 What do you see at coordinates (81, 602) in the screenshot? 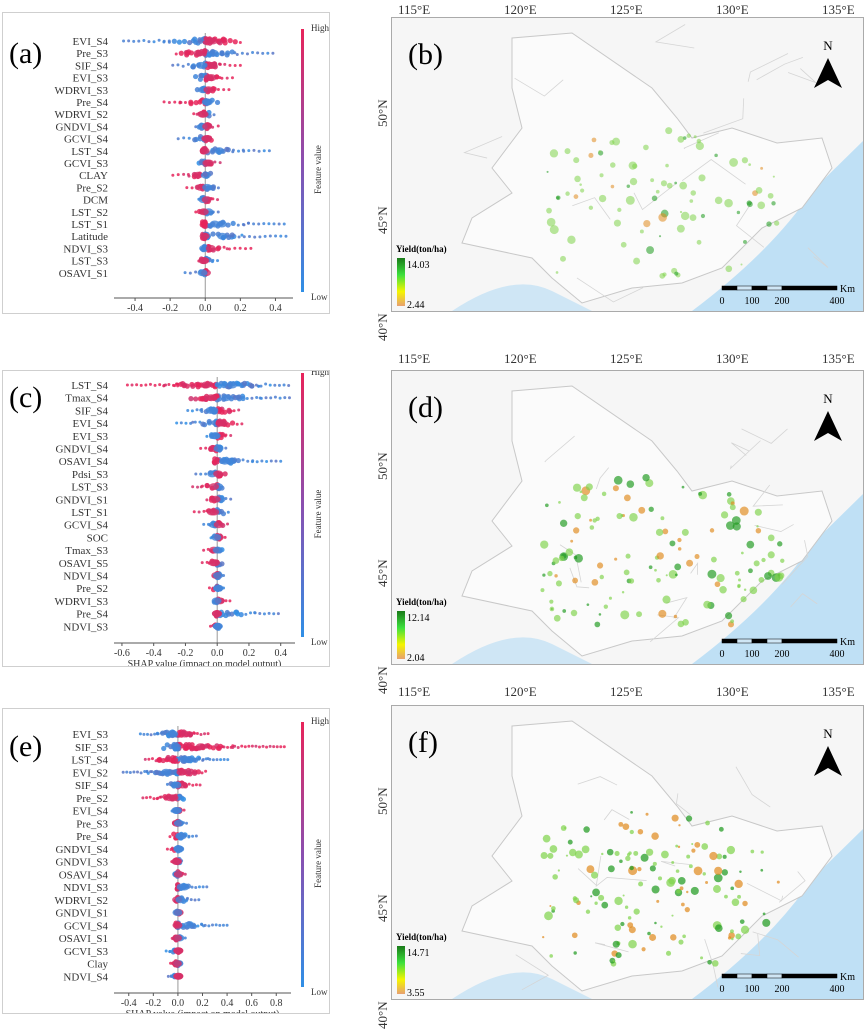
I see `feature-label: WDRVI_S3` at bounding box center [81, 602].